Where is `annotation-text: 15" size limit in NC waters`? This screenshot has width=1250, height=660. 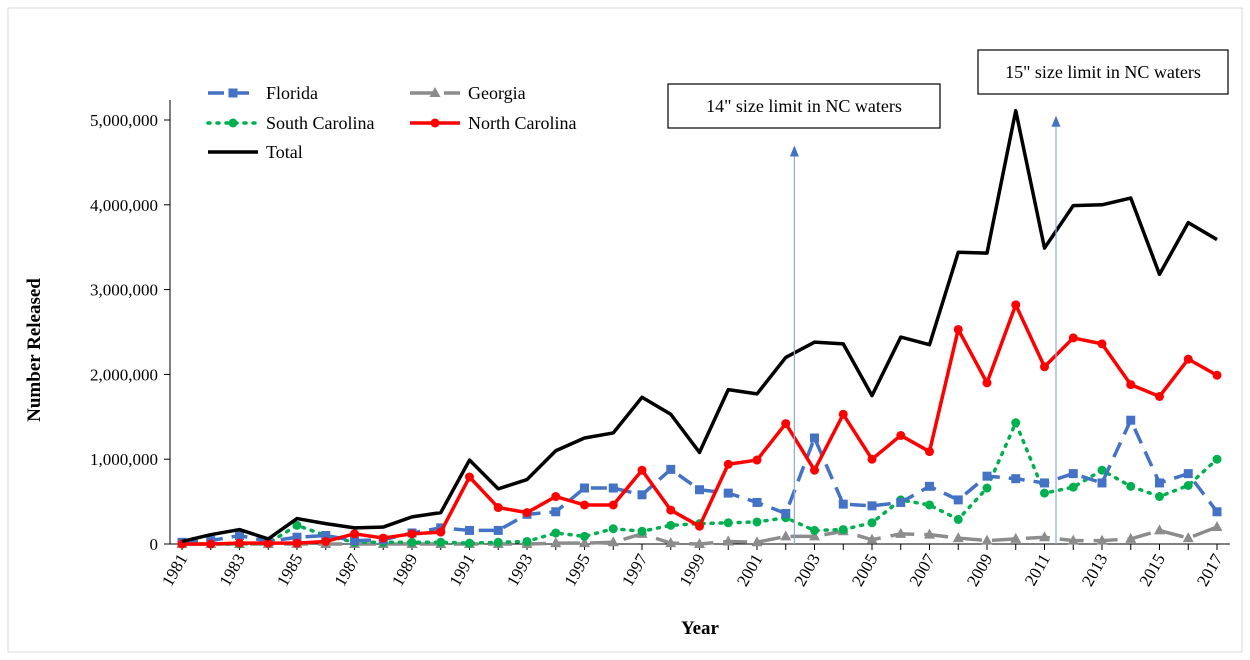
annotation-text: 15" size limit in NC waters is located at coordinates (1103, 72).